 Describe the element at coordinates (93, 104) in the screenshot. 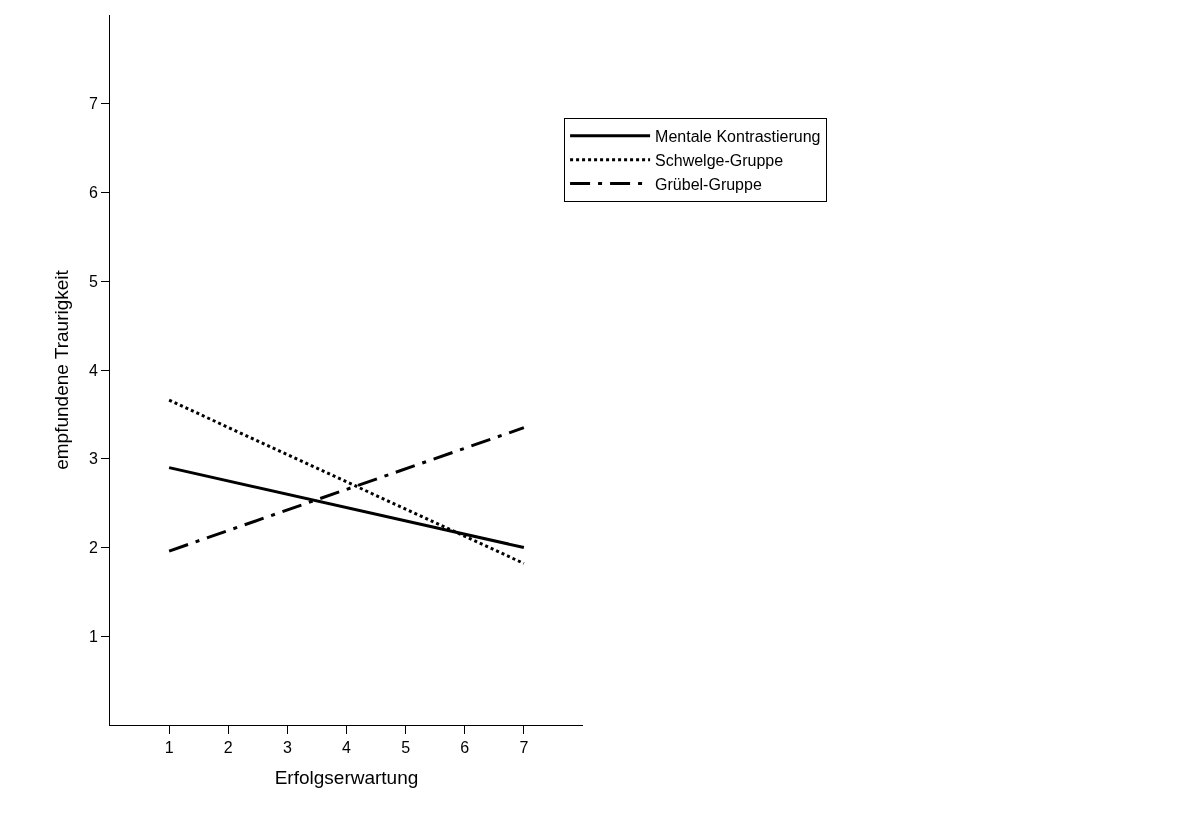

I see `y-tick-label: 7` at that location.